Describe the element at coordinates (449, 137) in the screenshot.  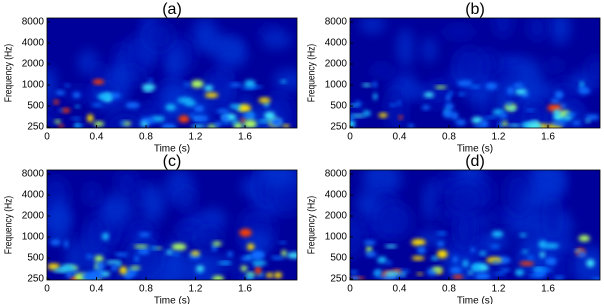
I see `x-tick-label: 0.8` at that location.